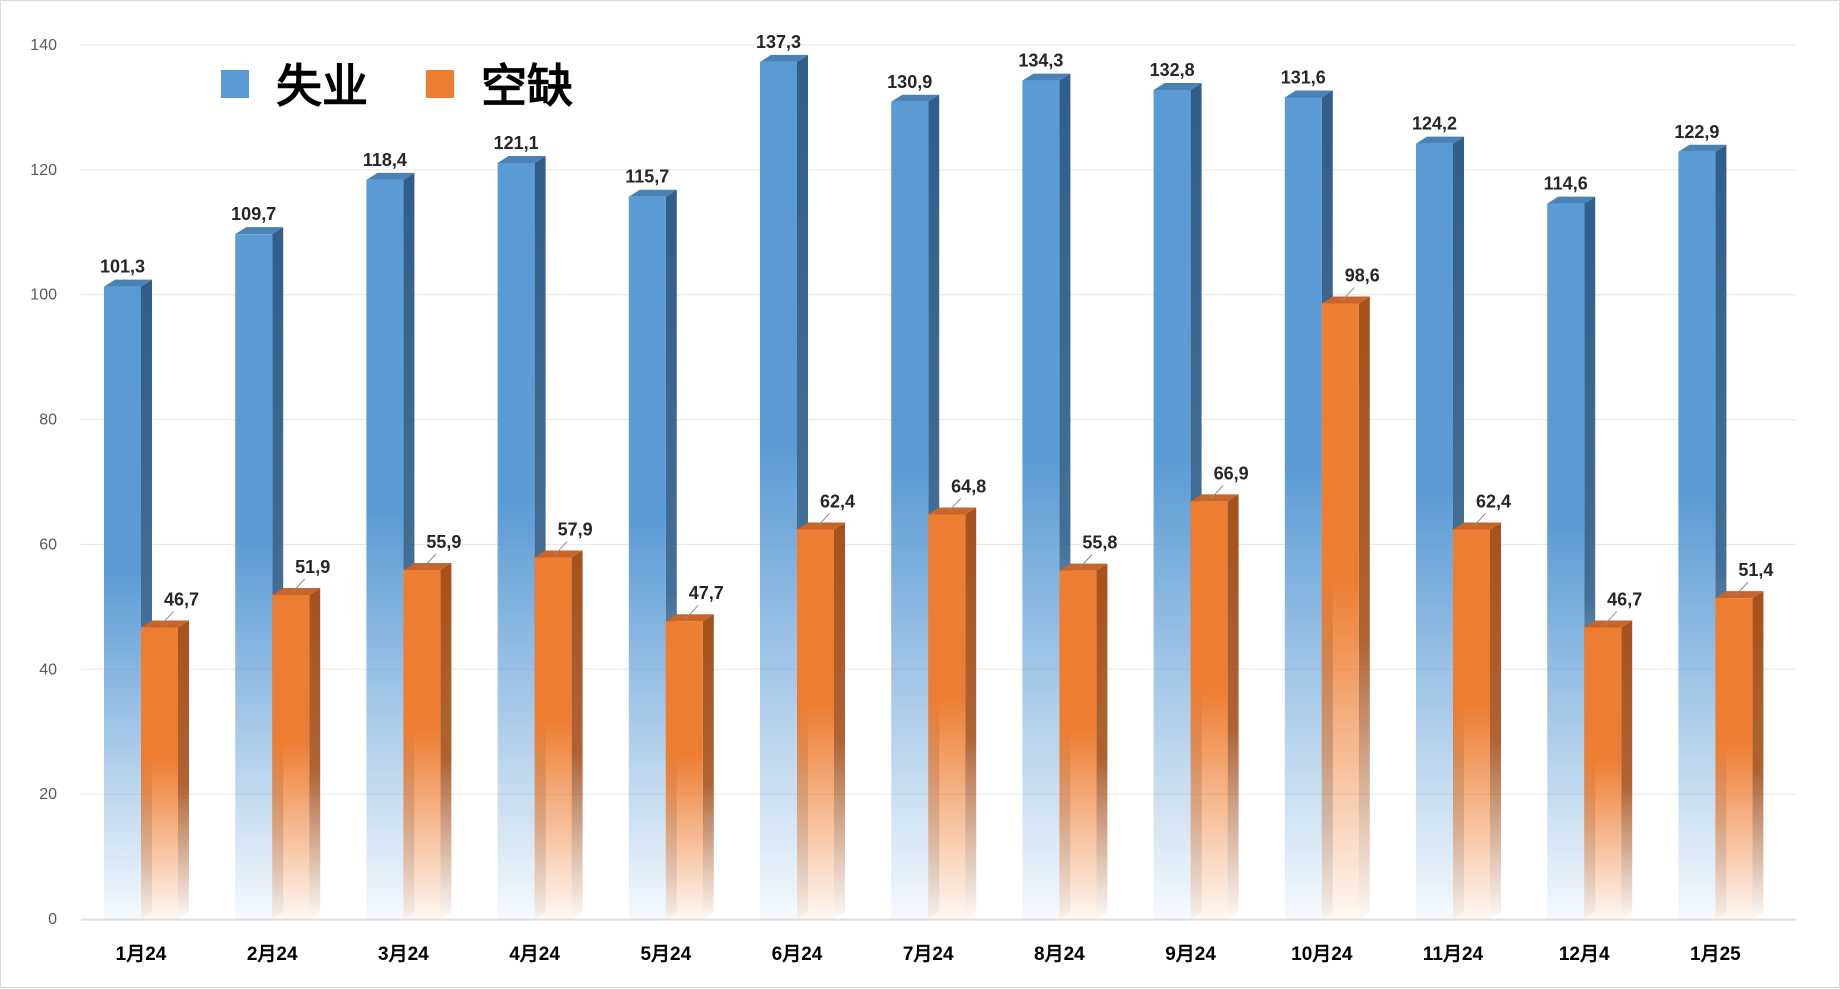 This screenshot has width=1840, height=989. What do you see at coordinates (1624, 599) in the screenshot?
I see `data-label-vacancies-11: 46,7` at bounding box center [1624, 599].